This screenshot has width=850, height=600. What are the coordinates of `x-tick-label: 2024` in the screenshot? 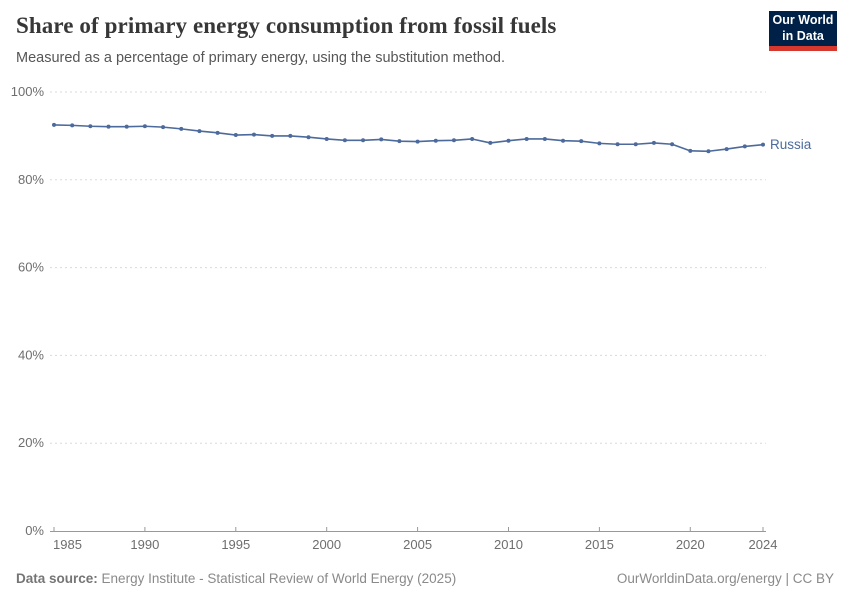 It's located at (763, 544).